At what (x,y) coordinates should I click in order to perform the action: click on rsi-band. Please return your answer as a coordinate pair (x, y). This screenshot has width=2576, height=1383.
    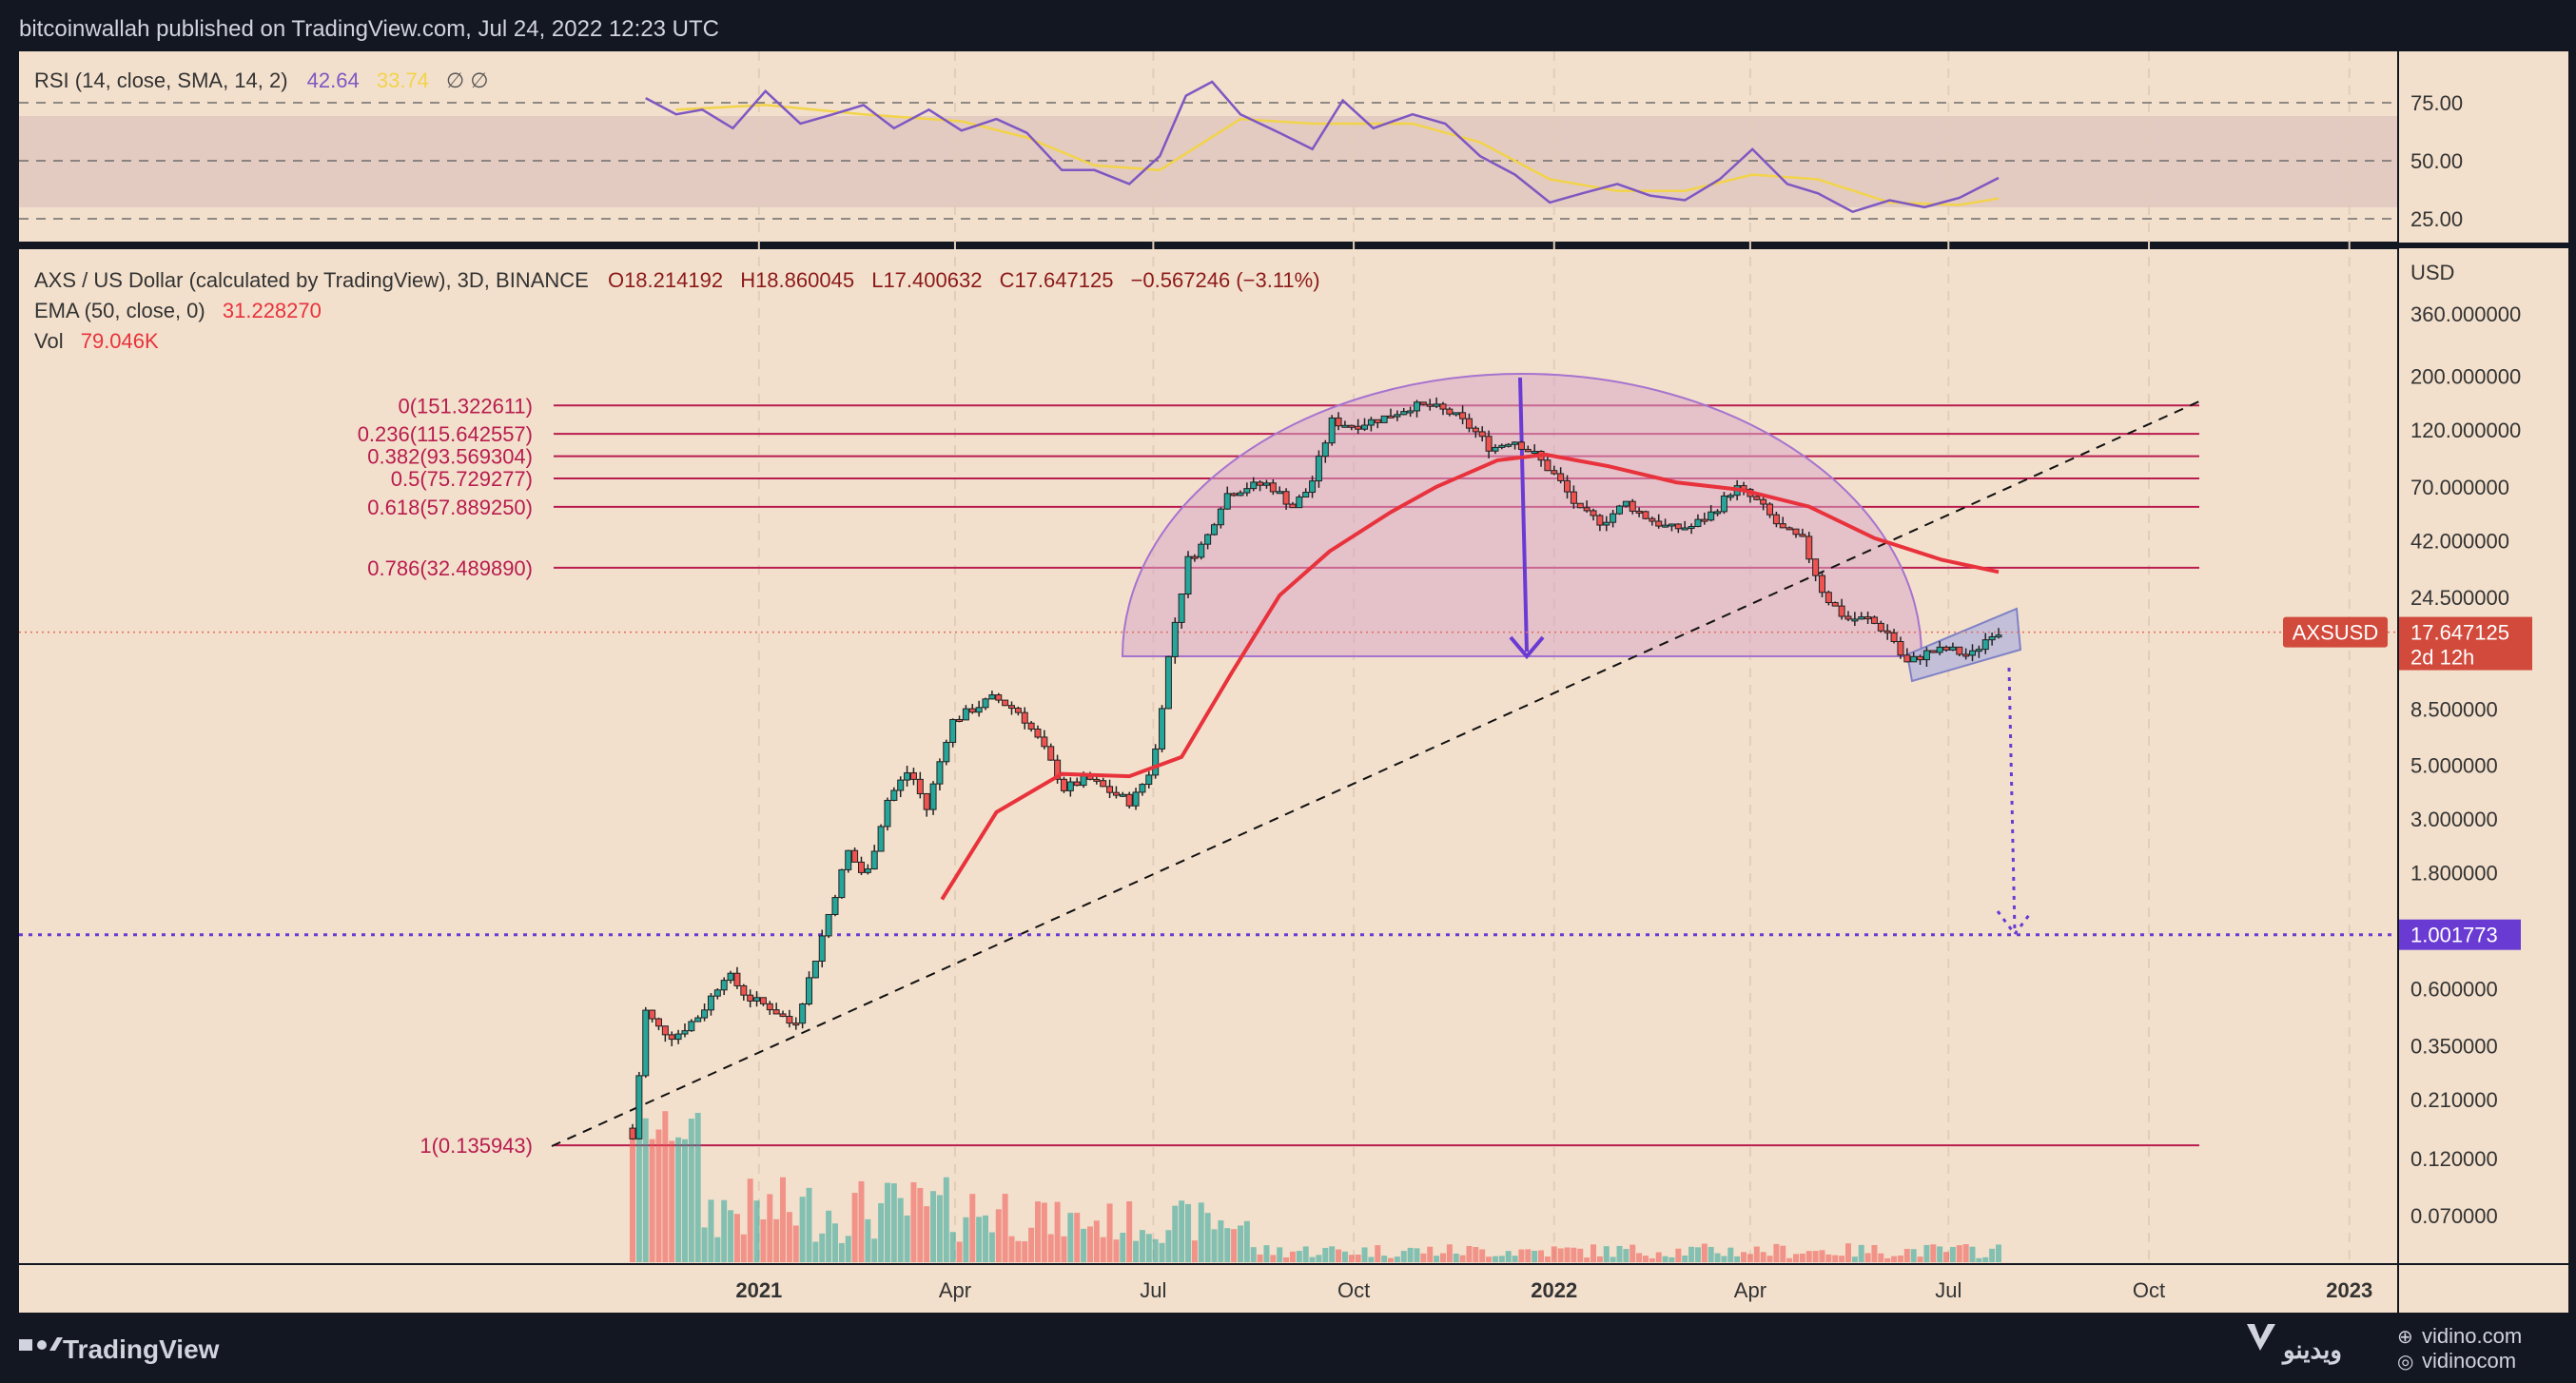
    Looking at the image, I should click on (1208, 161).